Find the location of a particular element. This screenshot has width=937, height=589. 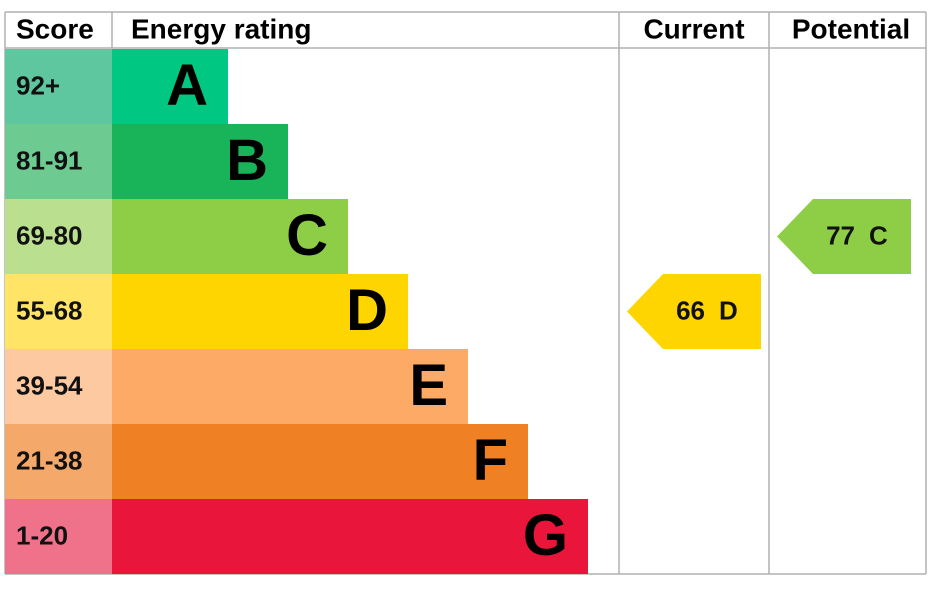

potential-value: 77 is located at coordinates (840, 235).